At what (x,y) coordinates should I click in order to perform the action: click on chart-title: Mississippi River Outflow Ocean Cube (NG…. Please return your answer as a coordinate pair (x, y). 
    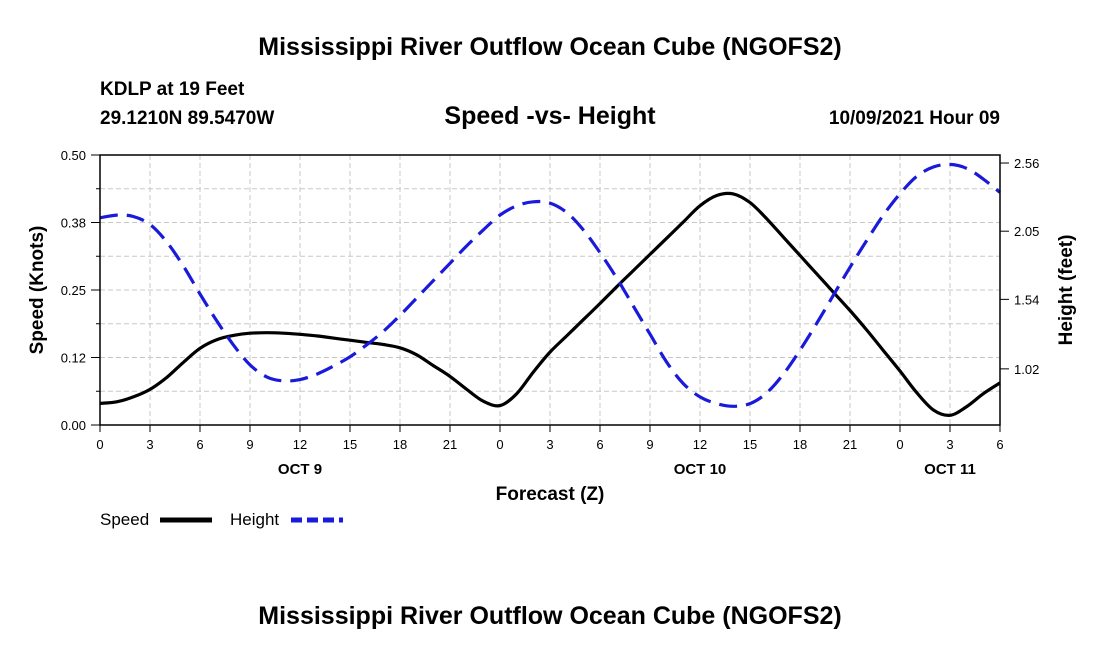
    Looking at the image, I should click on (549, 47).